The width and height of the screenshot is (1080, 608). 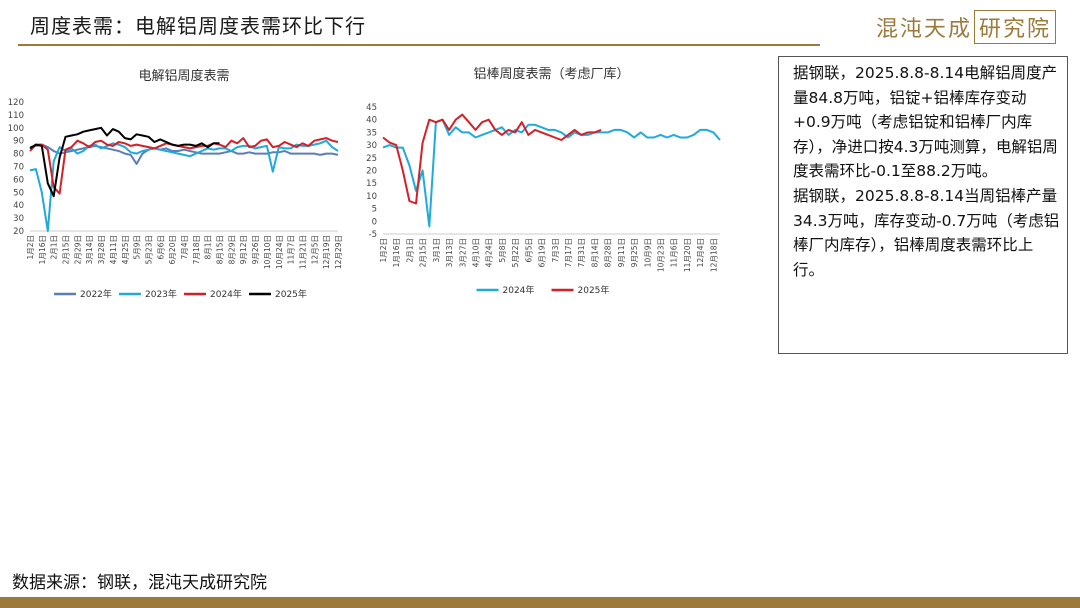 What do you see at coordinates (77, 249) in the screenshot?
I see `x-tick-label: 2月29日` at bounding box center [77, 249].